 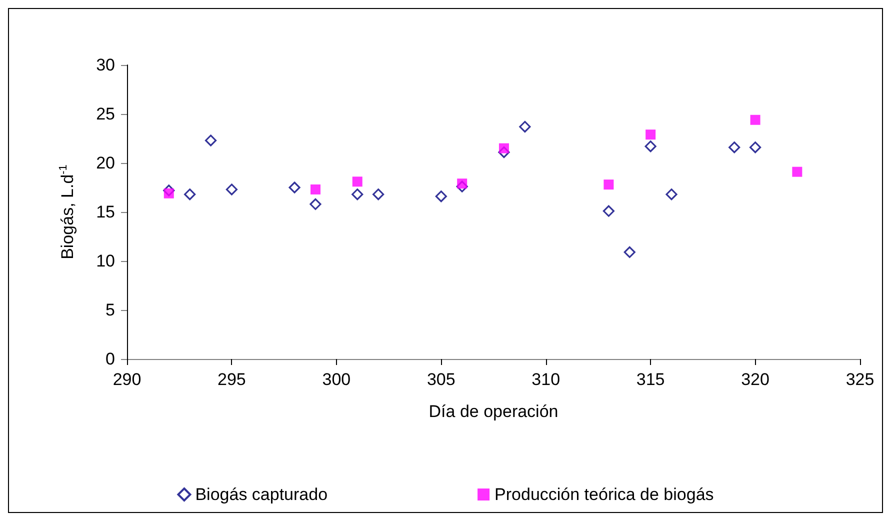 I want to click on y-tick-label: 5, so click(x=110, y=310).